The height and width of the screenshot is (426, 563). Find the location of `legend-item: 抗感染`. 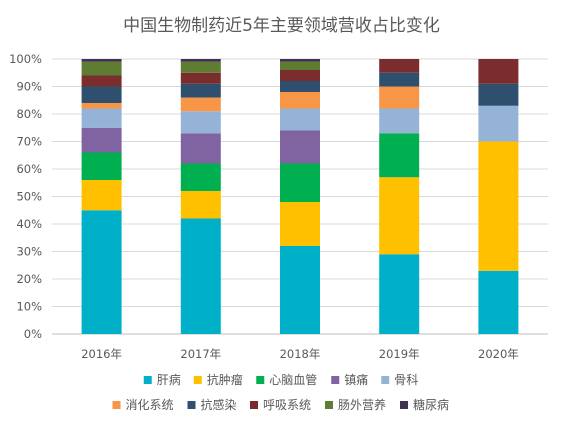

legend-item: 抗感染 is located at coordinates (212, 404).